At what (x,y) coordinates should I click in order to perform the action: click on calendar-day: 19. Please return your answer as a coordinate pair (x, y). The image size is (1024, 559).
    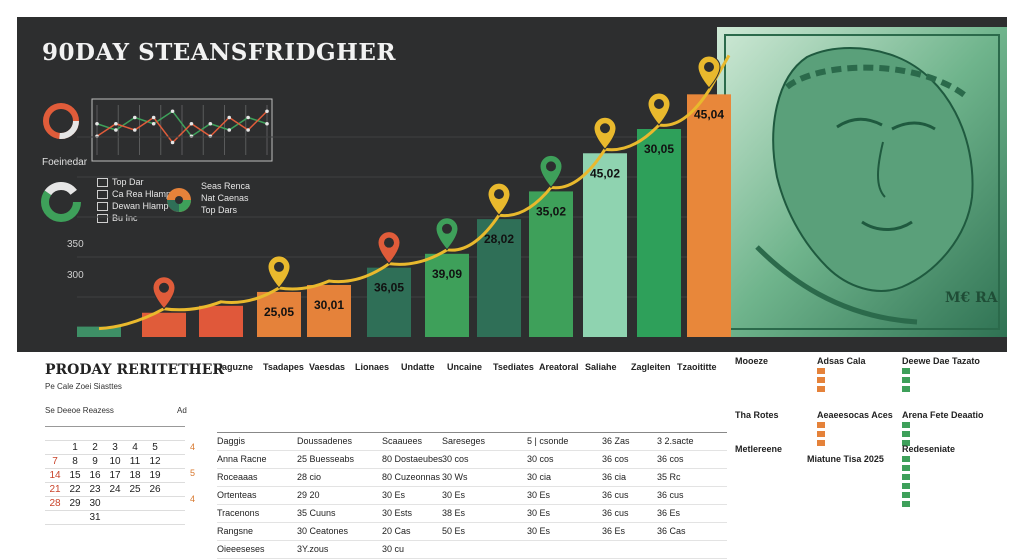
    Looking at the image, I should click on (155, 475).